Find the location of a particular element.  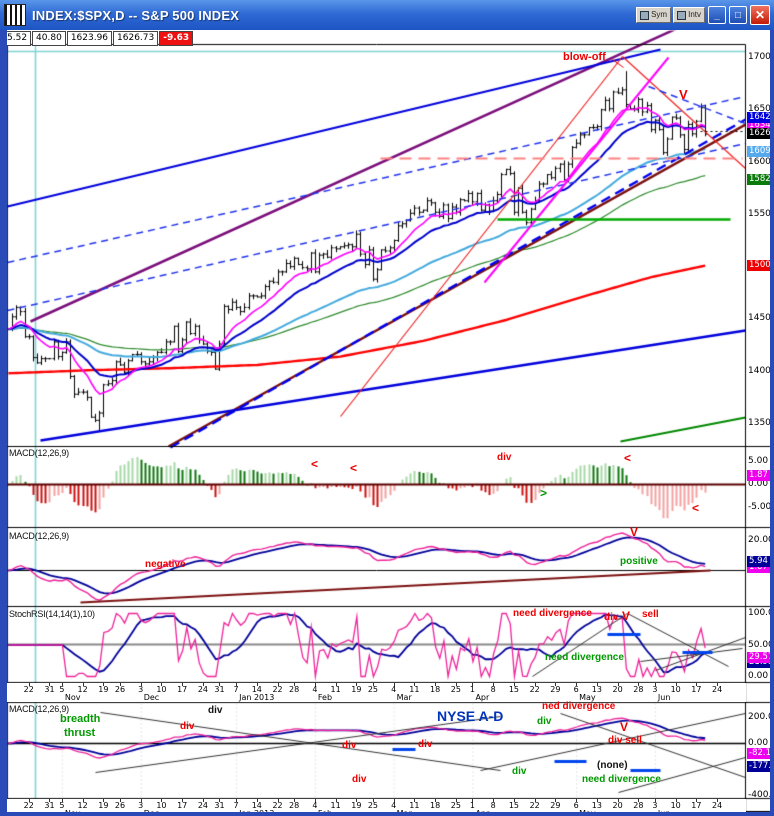

date-tick-label: 19 is located at coordinates (356, 689).